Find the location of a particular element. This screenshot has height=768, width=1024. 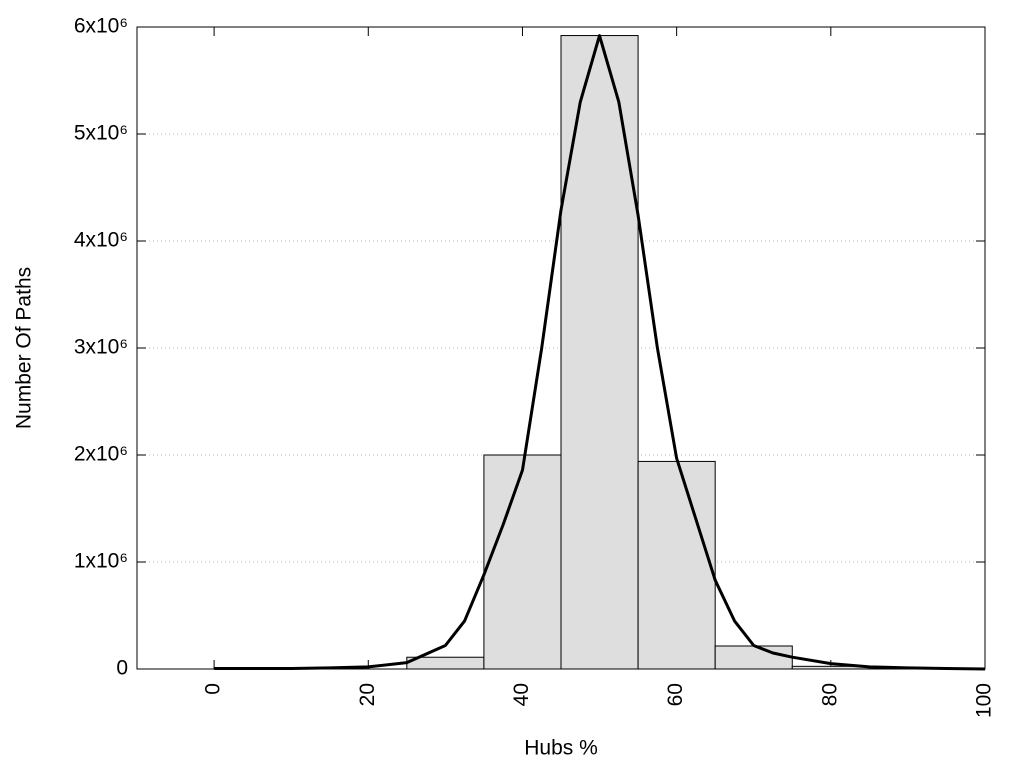

y-tick-label: 2x10⁶ is located at coordinates (101, 454).